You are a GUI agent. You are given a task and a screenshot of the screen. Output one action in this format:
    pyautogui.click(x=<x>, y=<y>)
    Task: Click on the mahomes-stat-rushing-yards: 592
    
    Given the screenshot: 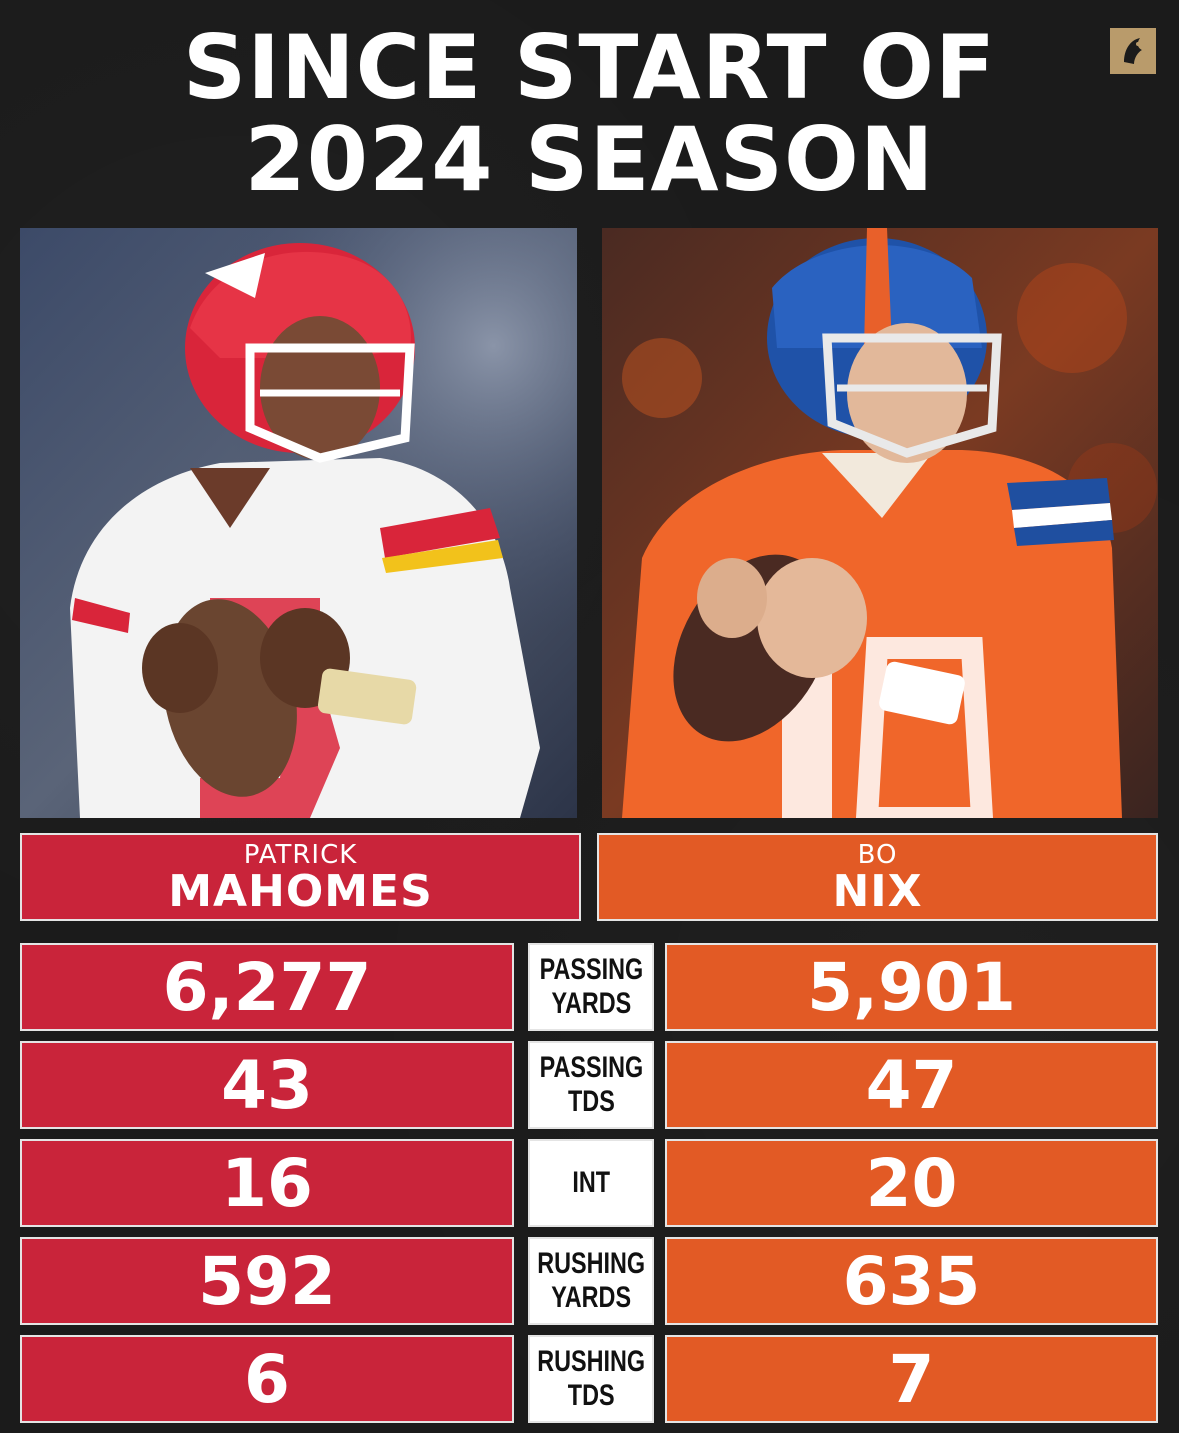 What is the action you would take?
    pyautogui.click(x=267, y=1281)
    